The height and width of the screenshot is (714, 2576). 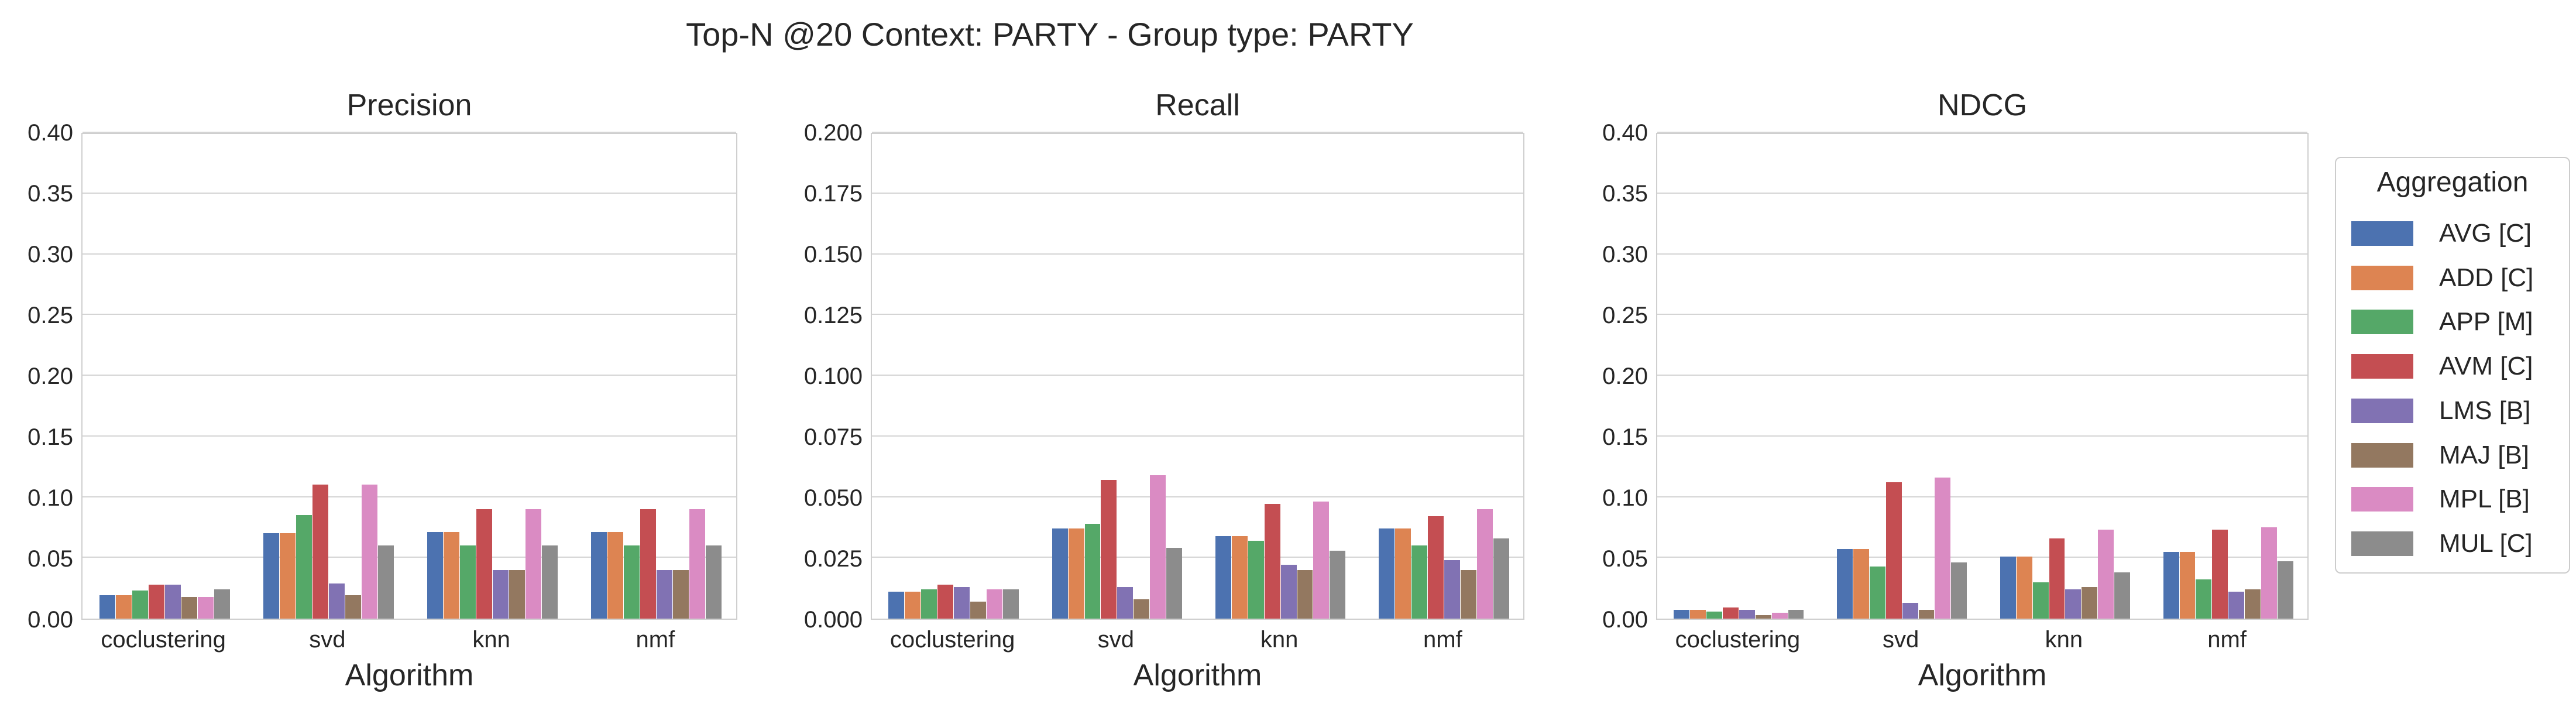 What do you see at coordinates (833, 559) in the screenshot?
I see `y-tick-label: 0.025` at bounding box center [833, 559].